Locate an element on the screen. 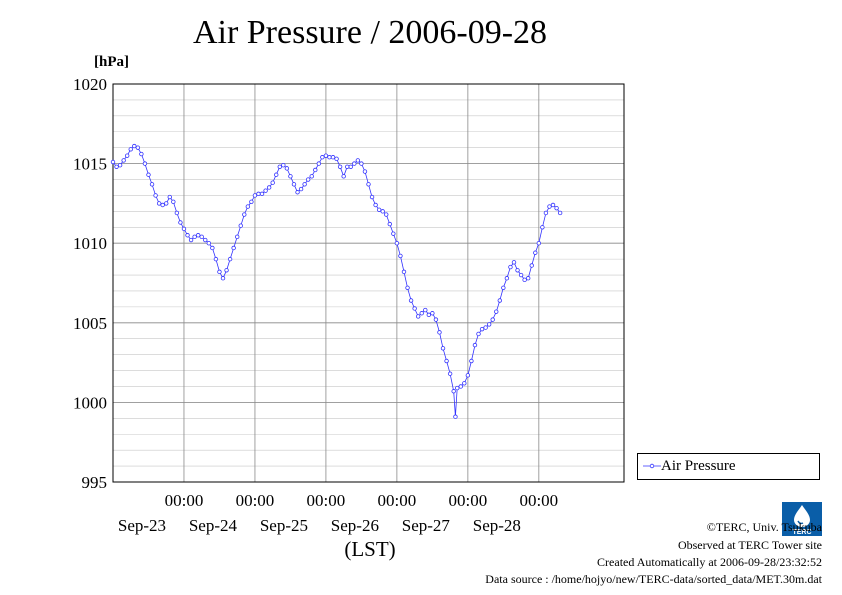 This screenshot has height=595, width=842. legend-series-marker is located at coordinates (652, 466).